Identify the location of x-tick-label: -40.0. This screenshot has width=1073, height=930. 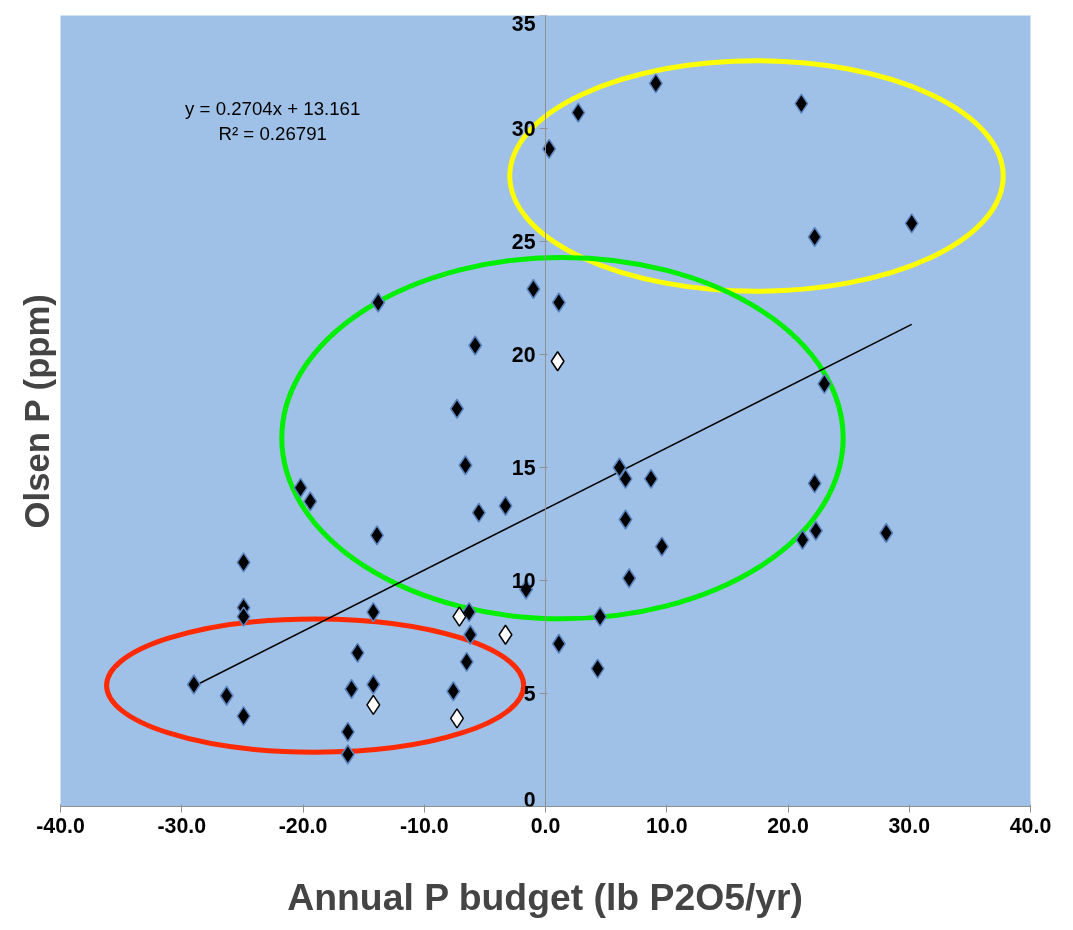
(60, 825).